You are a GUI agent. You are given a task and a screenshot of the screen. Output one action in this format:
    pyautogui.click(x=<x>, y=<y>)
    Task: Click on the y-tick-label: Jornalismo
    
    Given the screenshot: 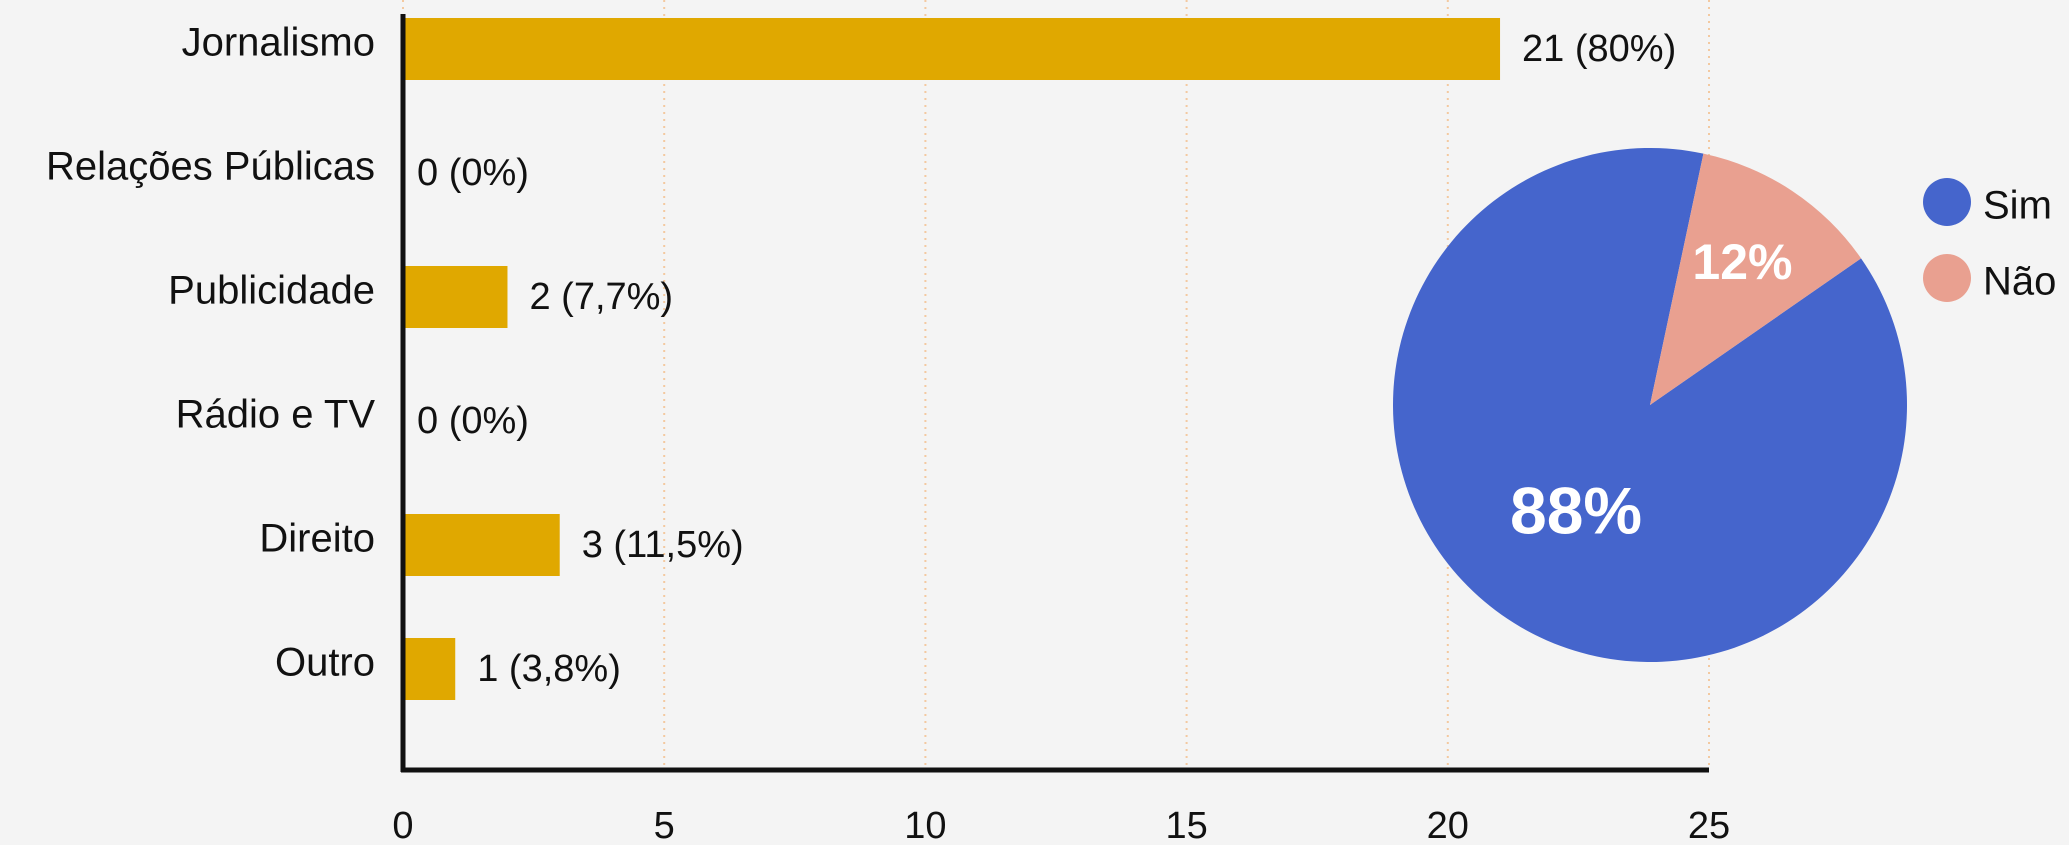 What is the action you would take?
    pyautogui.click(x=278, y=43)
    